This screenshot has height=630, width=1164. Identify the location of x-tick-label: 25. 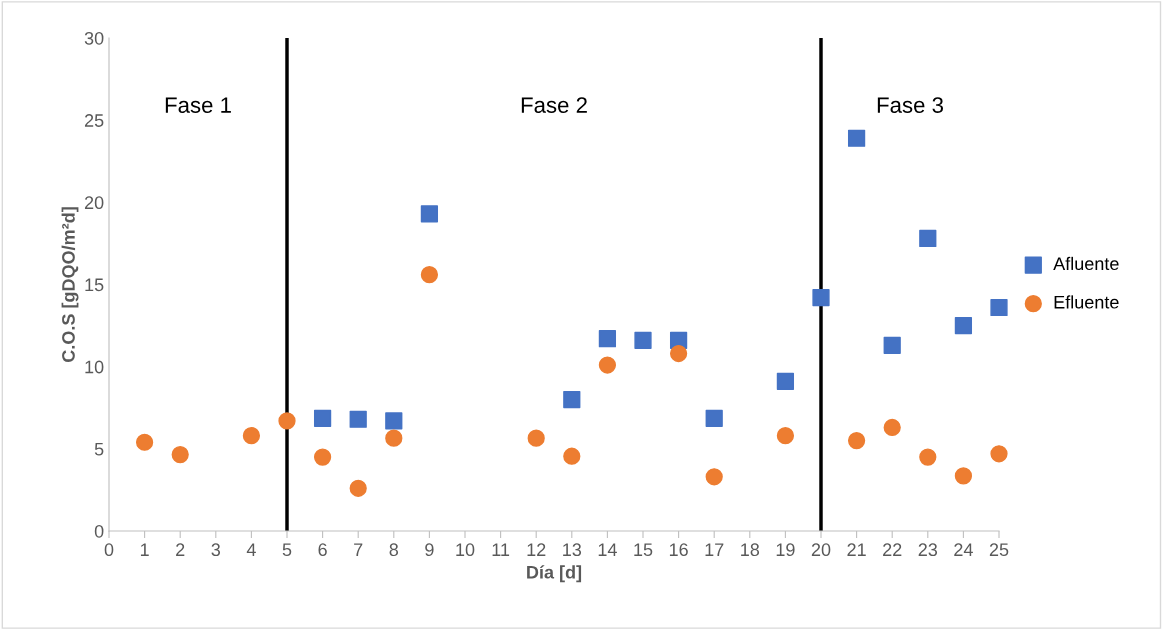
(999, 550).